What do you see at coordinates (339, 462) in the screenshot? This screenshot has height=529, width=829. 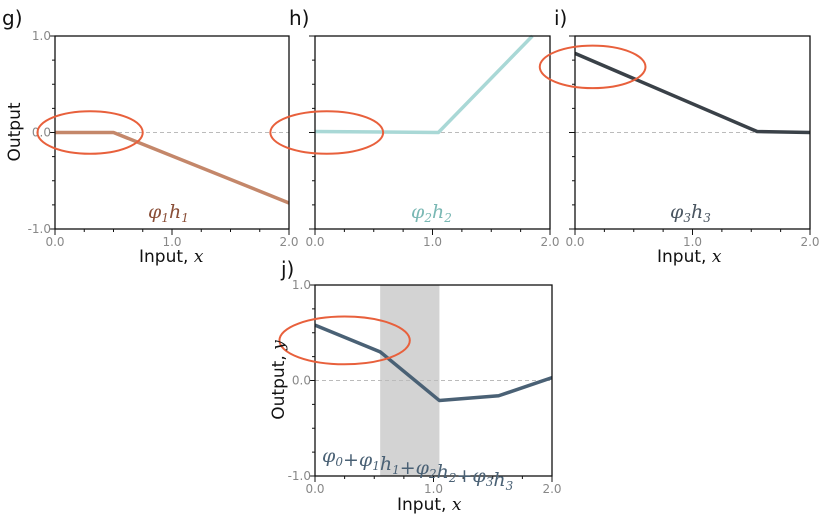 I see `series-label-j-sub: 0` at bounding box center [339, 462].